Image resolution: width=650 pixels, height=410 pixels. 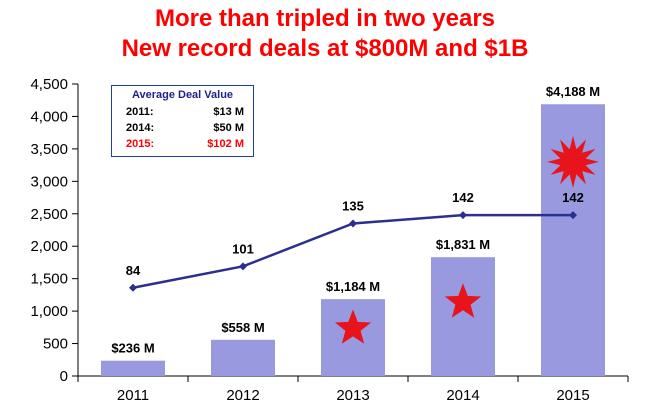 What do you see at coordinates (572, 395) in the screenshot?
I see `x-tick-label: 2015` at bounding box center [572, 395].